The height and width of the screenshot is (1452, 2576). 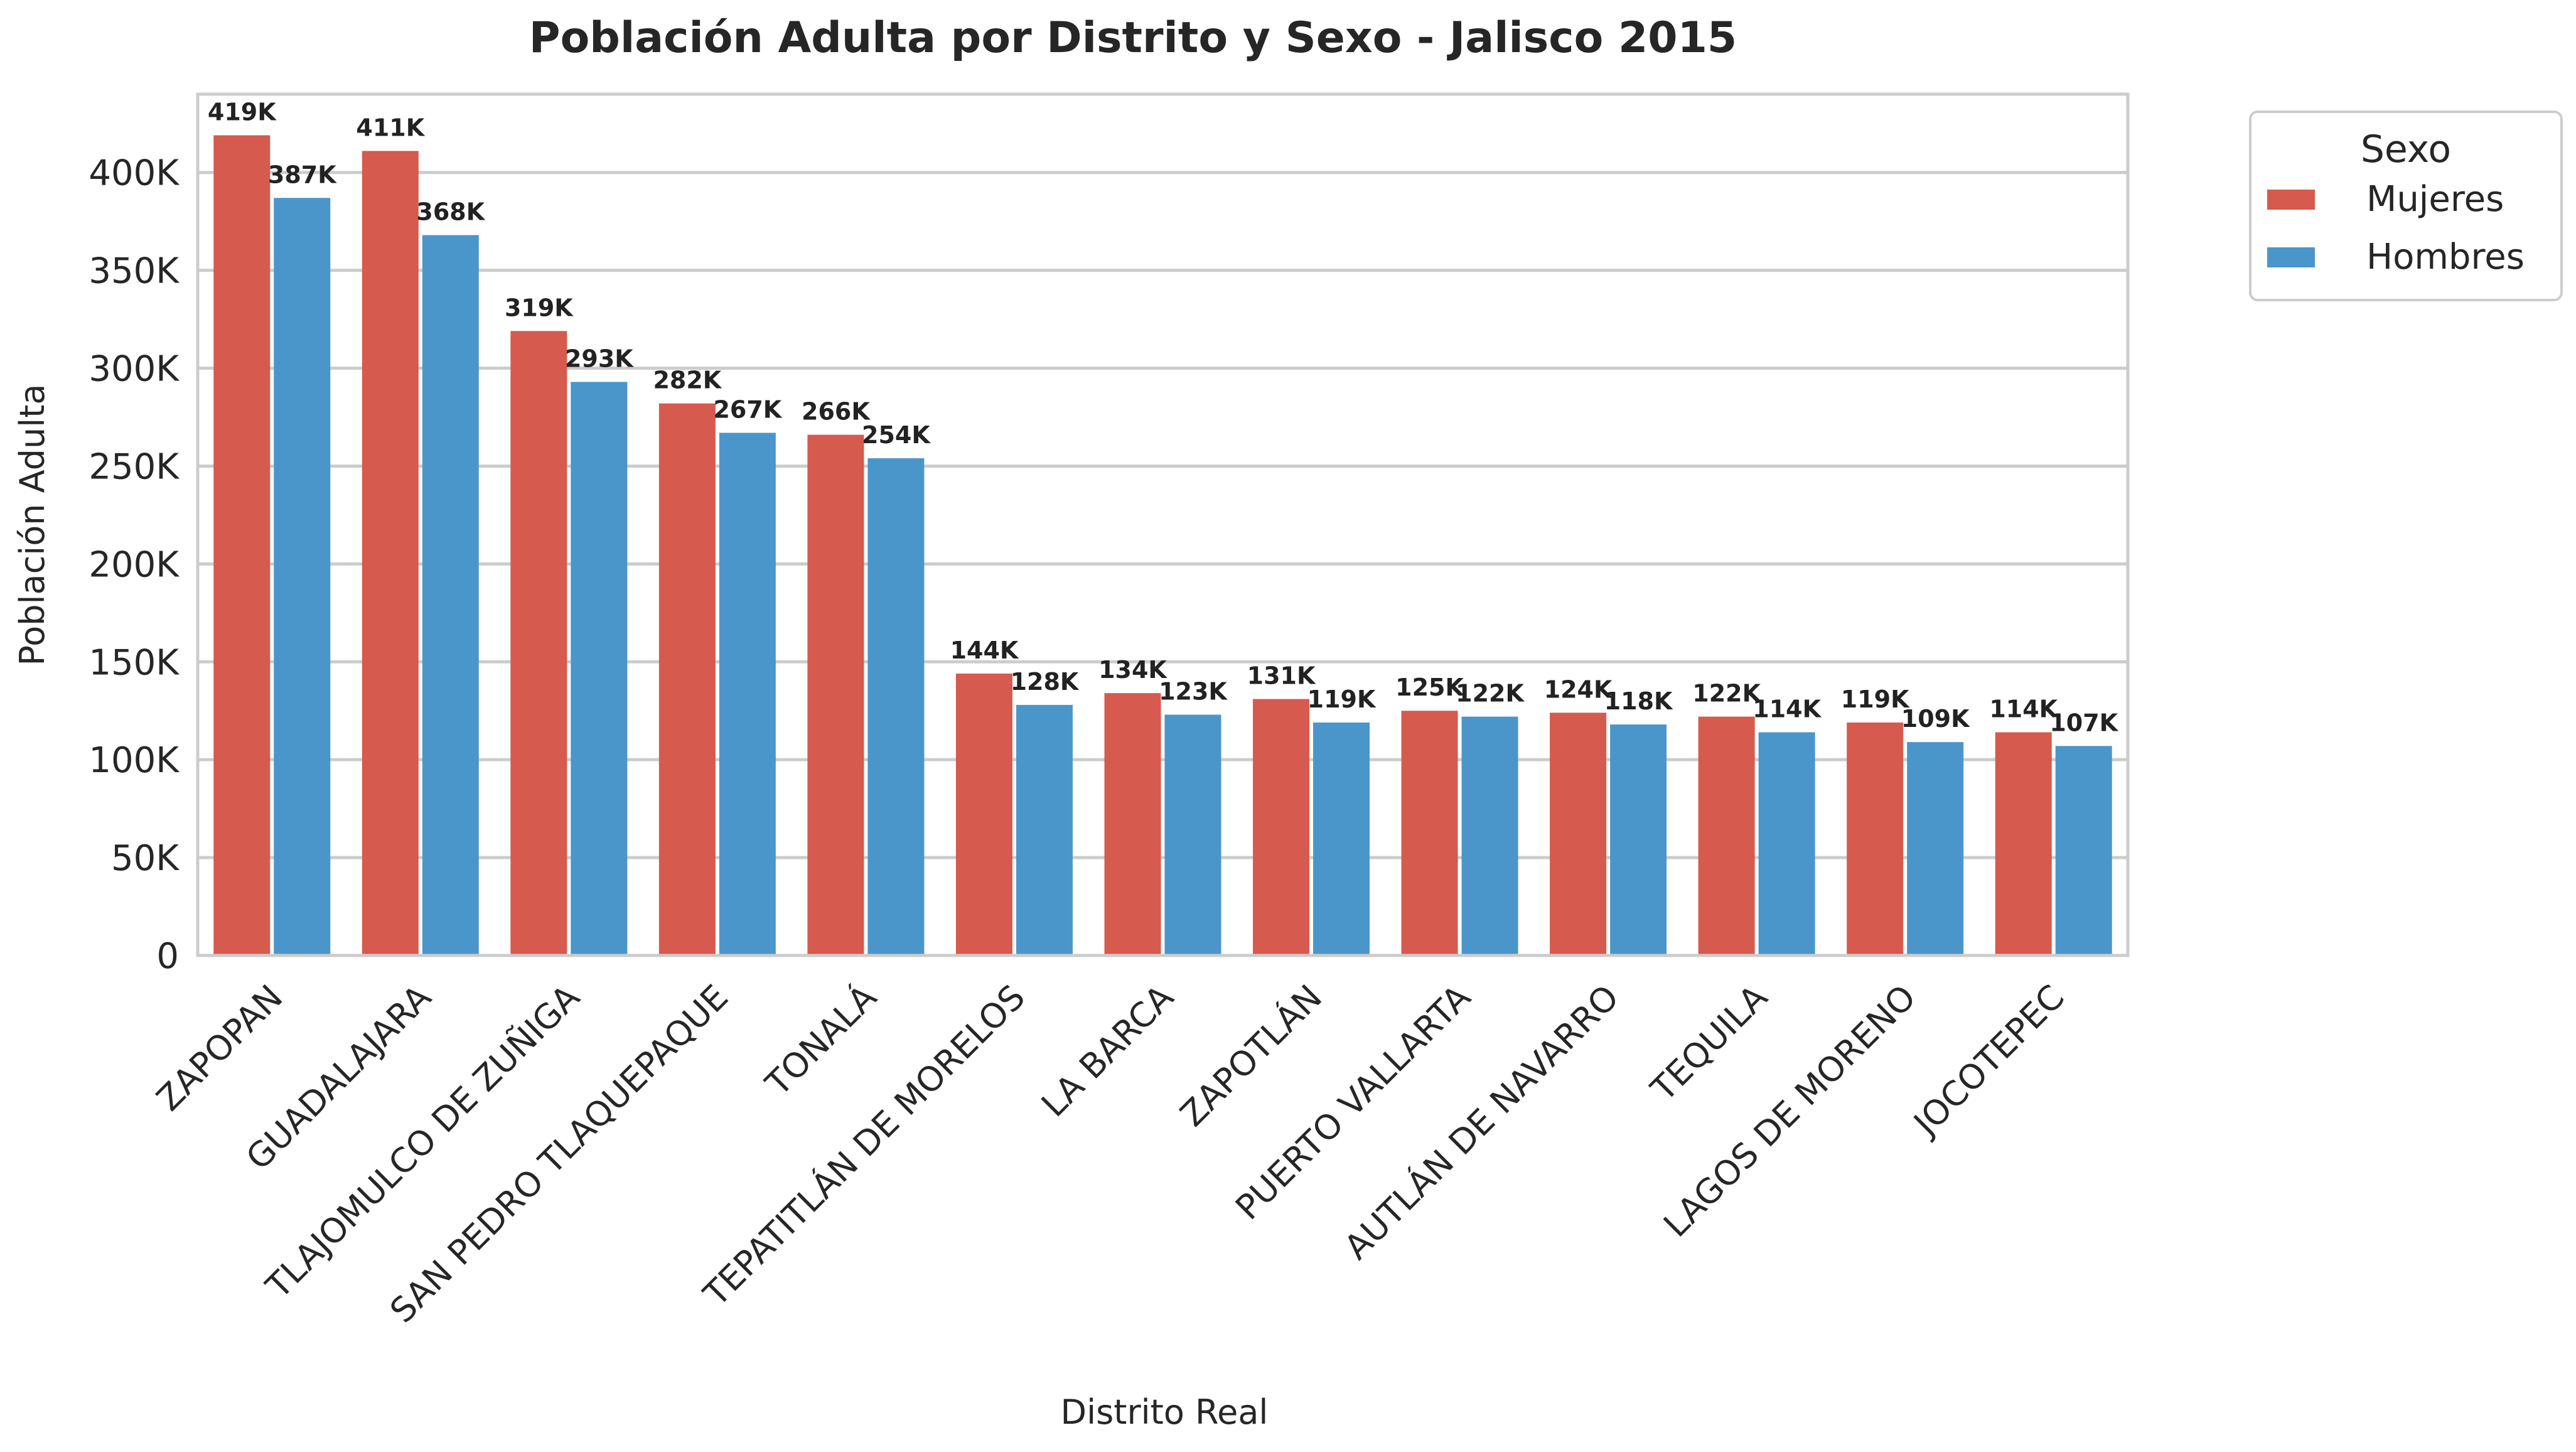 I want to click on legend: Sexo Mujeres Hombres, so click(x=2406, y=206).